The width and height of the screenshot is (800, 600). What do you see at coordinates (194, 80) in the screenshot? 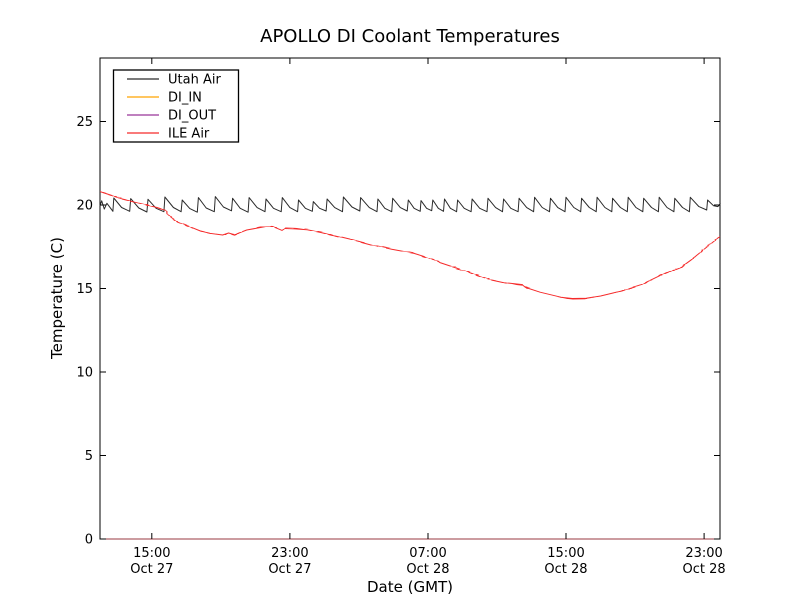
I see `legend-item-label: Utah Air` at bounding box center [194, 80].